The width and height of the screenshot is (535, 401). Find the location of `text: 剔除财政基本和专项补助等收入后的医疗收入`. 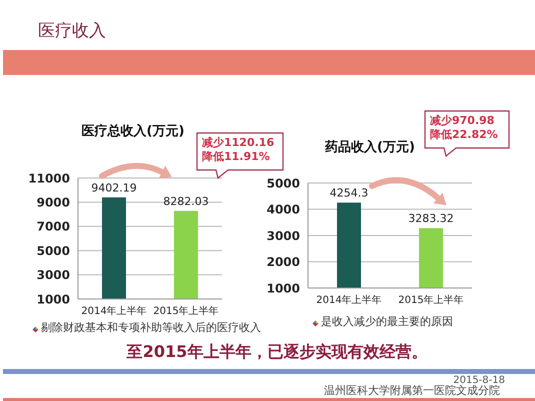

text: 剔除财政基本和专项补助等收入后的医疗收入 is located at coordinates (151, 327).